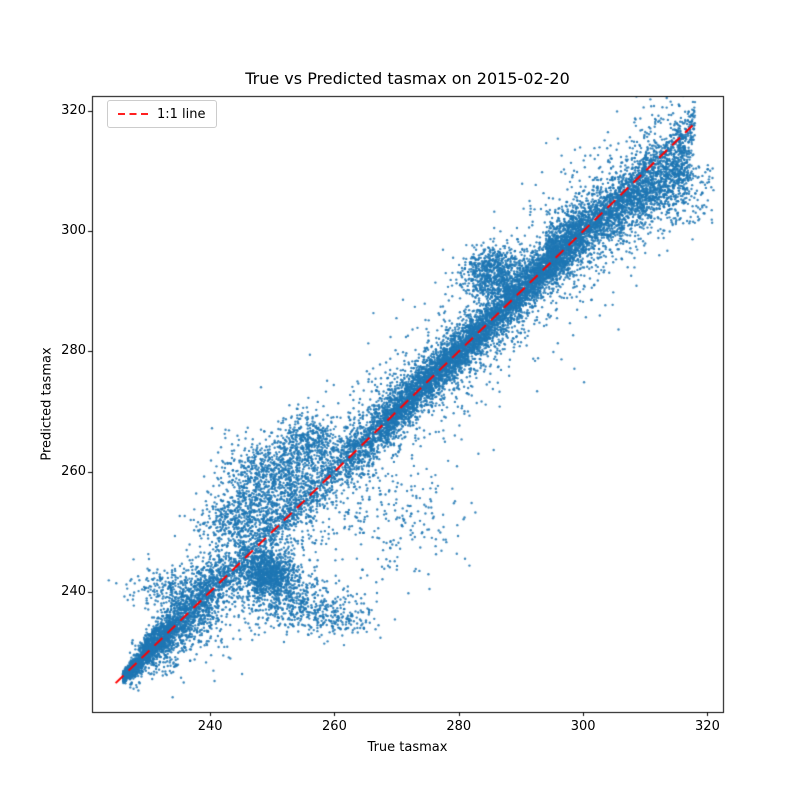  I want to click on x-axis-label: True tasmax, so click(407, 747).